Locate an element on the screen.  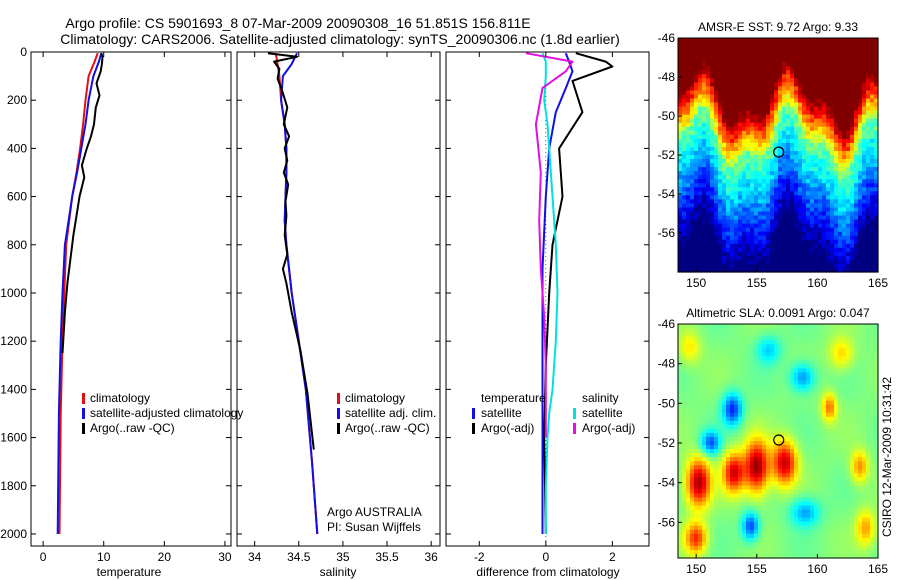
difference-profile-lines is located at coordinates (569, 299).